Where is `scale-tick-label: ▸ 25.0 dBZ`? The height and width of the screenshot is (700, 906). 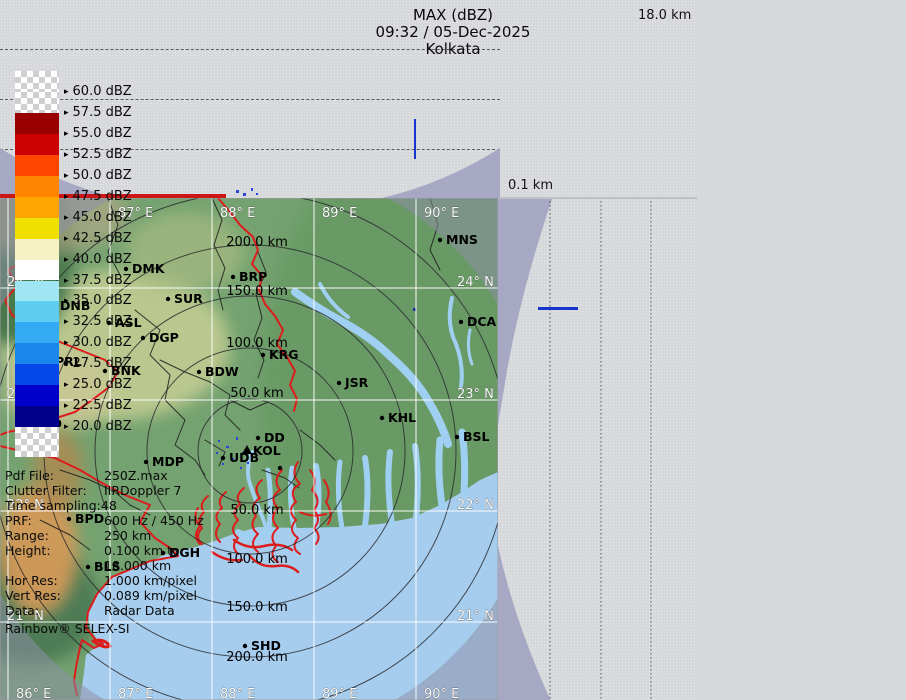
scale-tick-label: ▸ 25.0 dBZ is located at coordinates (98, 385).